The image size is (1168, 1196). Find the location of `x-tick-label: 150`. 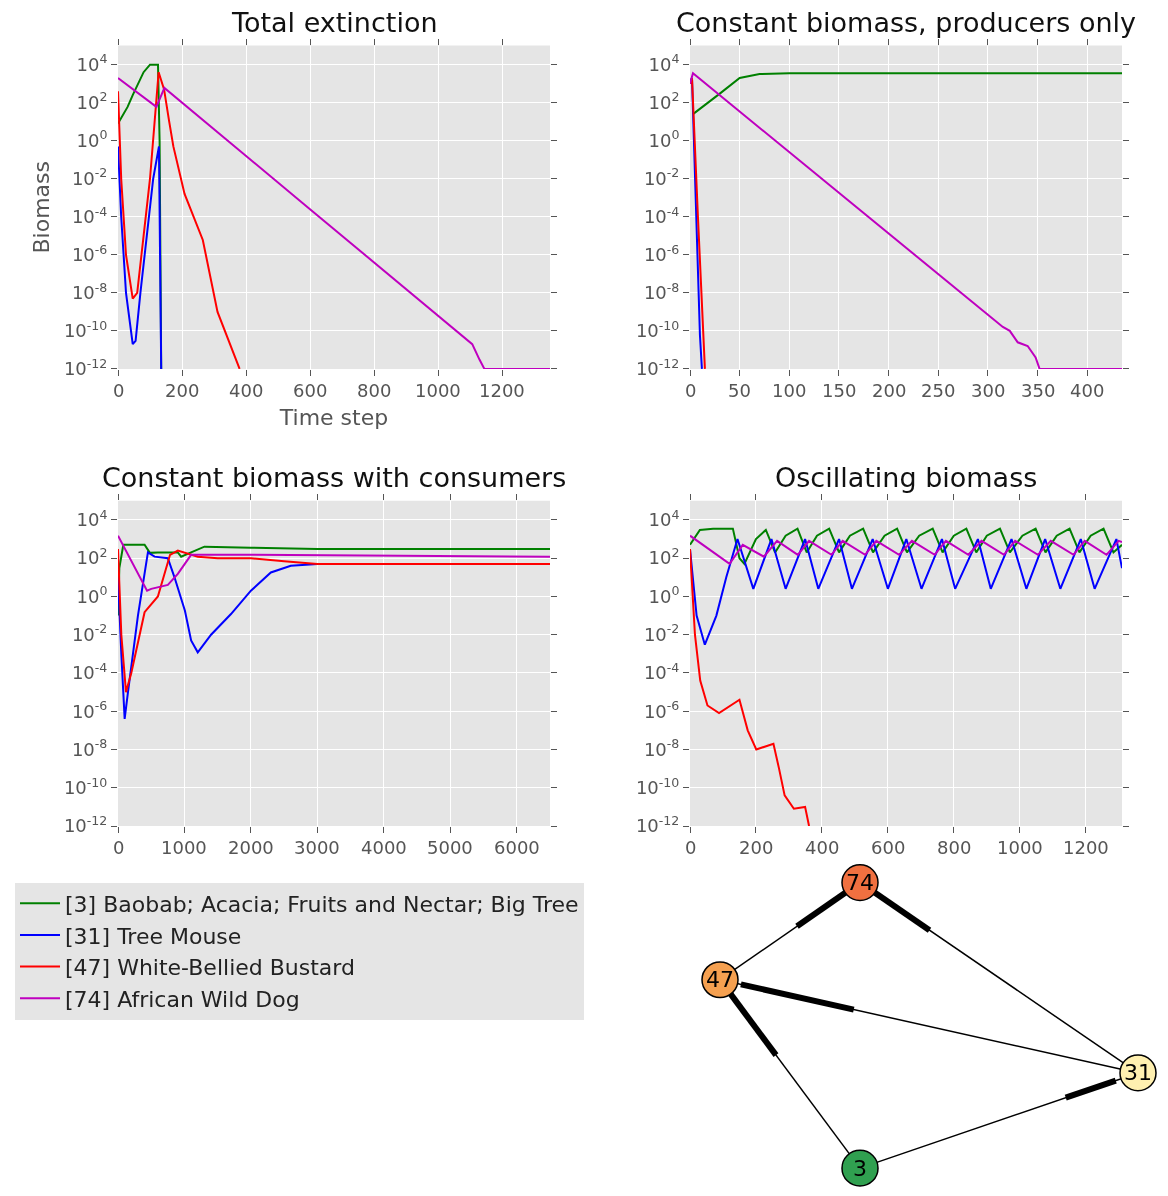

x-tick-label: 150 is located at coordinates (839, 390).